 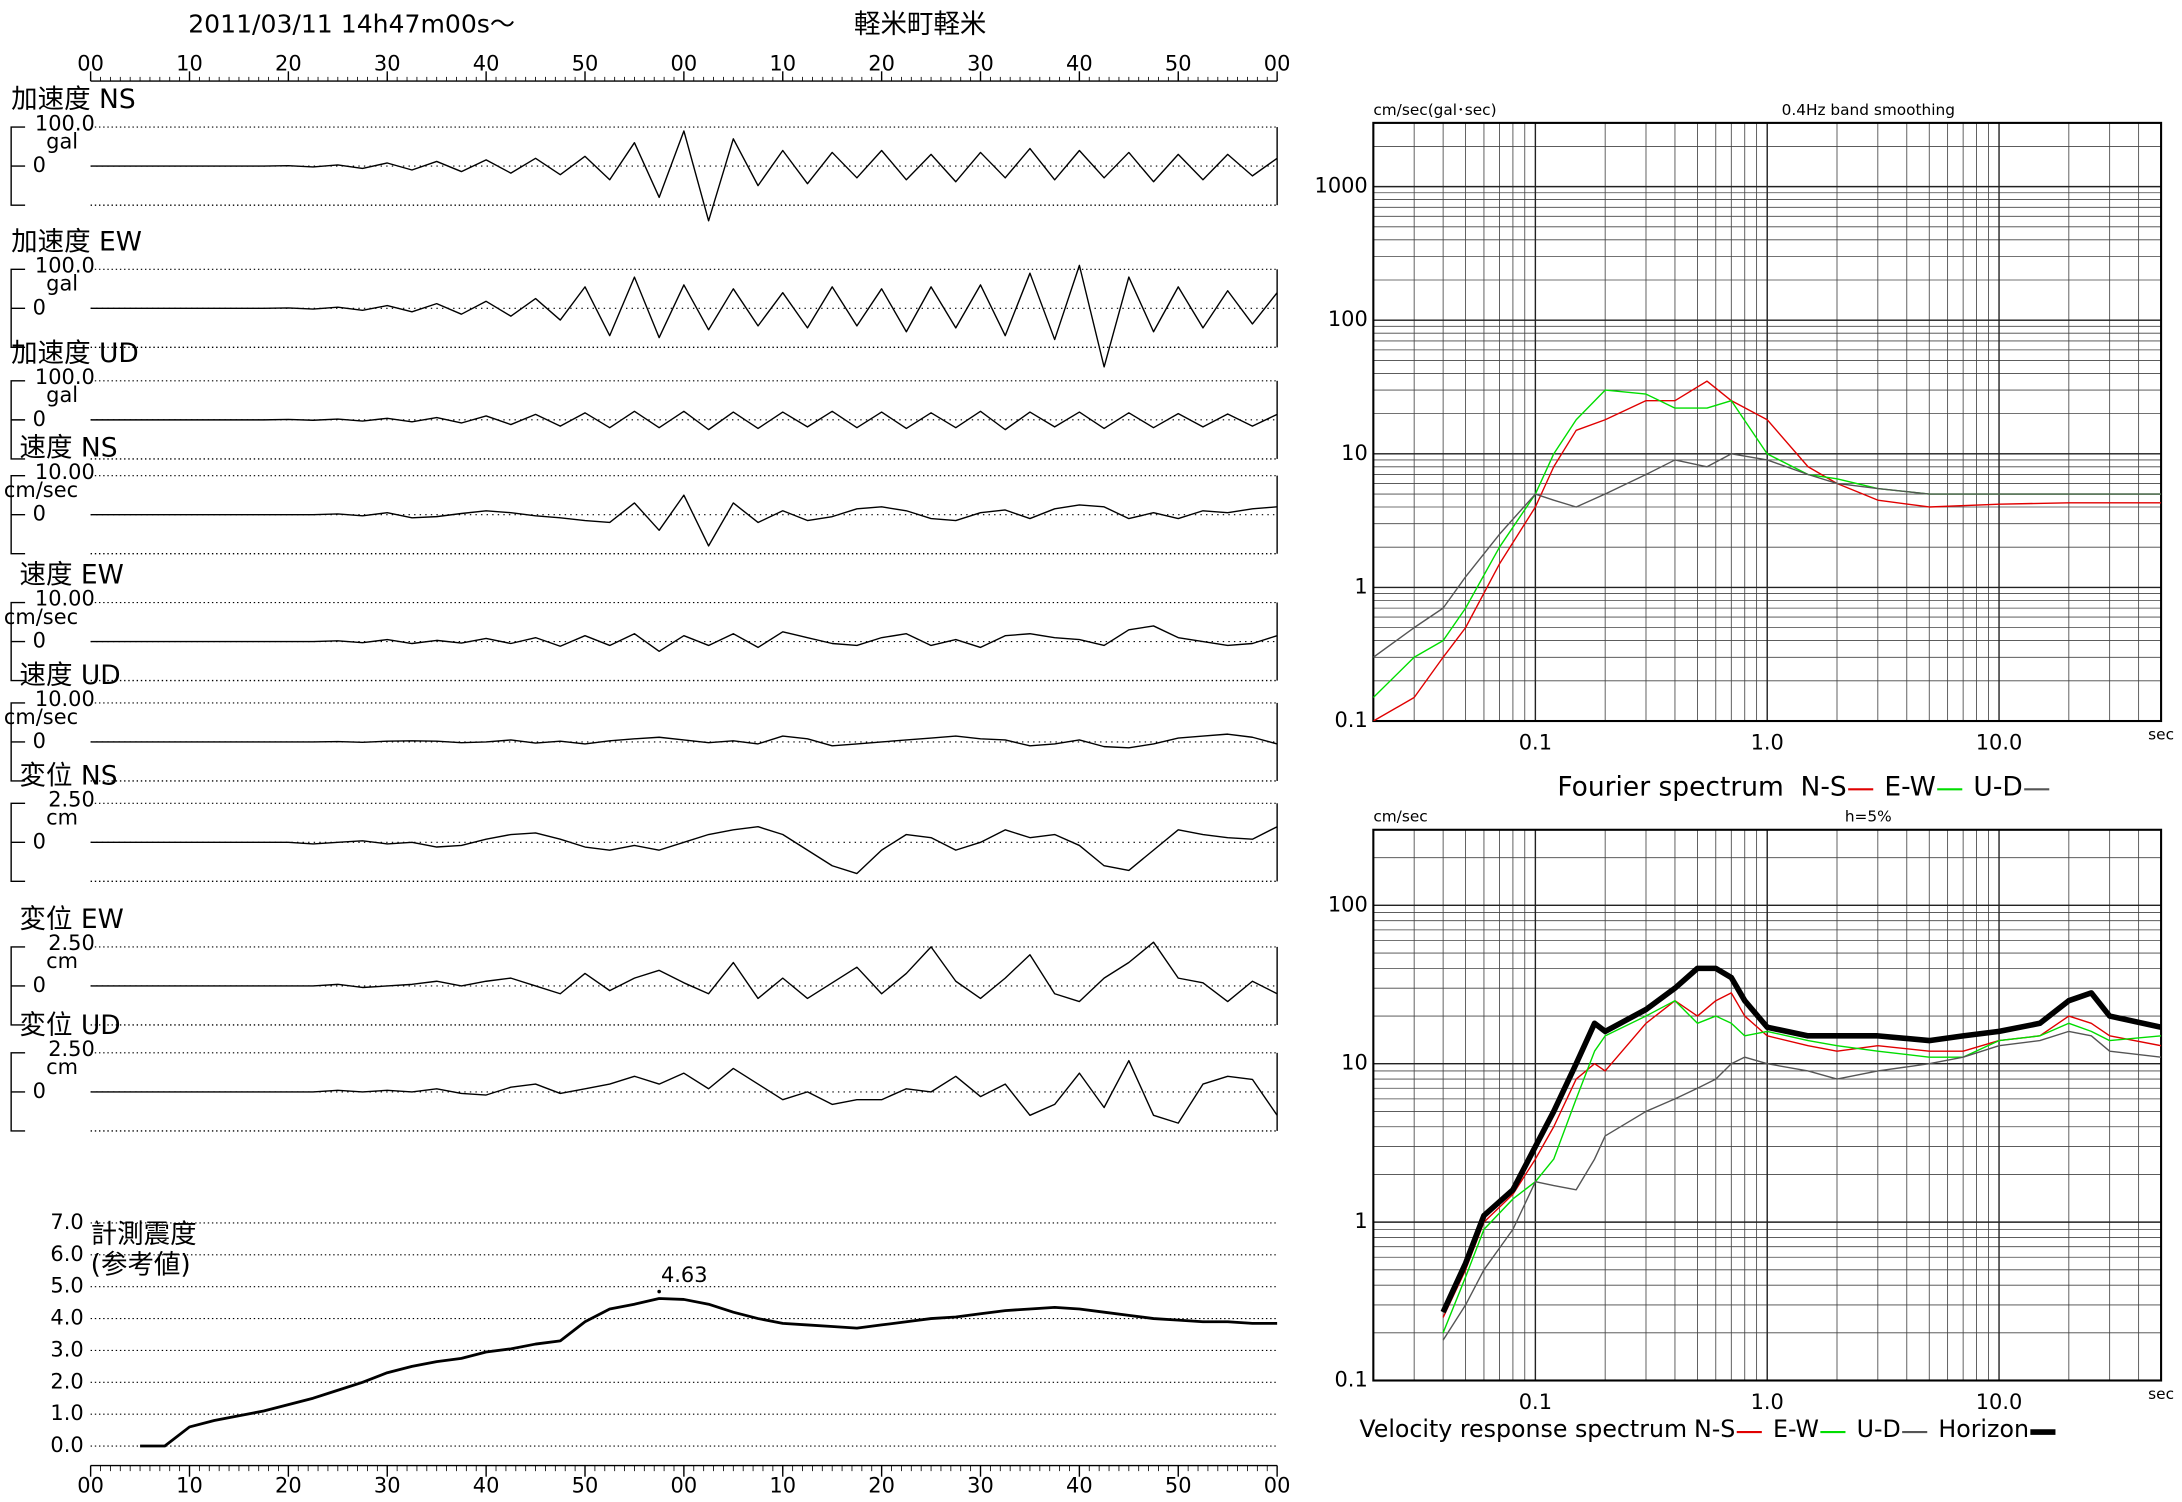 What do you see at coordinates (1535, 1402) in the screenshot?
I see `x-tick-label: 0.1` at bounding box center [1535, 1402].